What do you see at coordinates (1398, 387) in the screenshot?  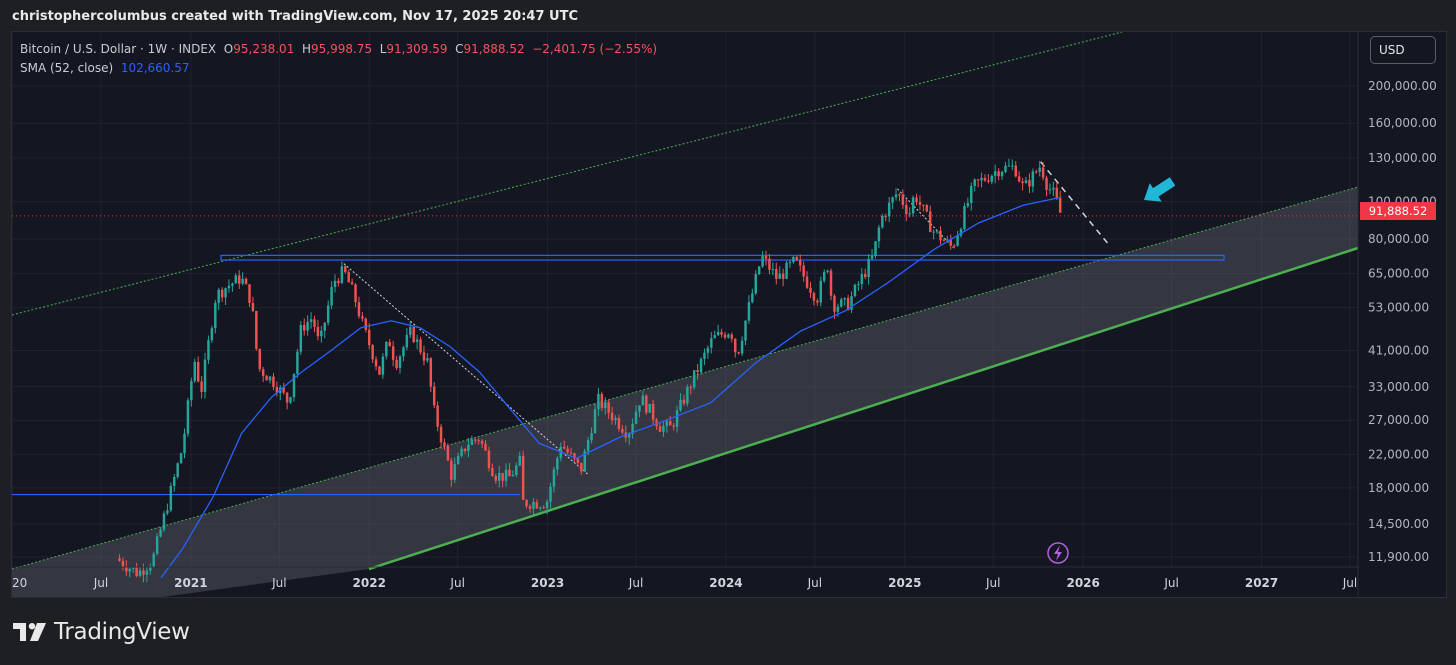 I see `price-tick-label: 33,000.00` at bounding box center [1398, 387].